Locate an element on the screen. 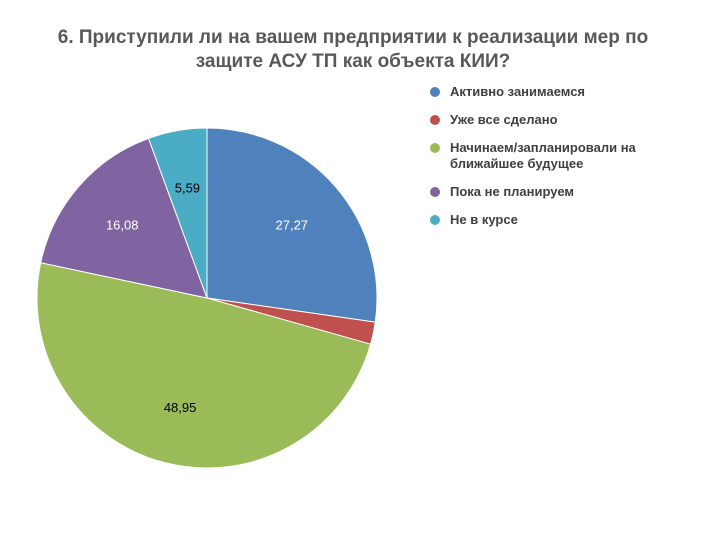  legend-item-1: Уже все сделано is located at coordinates (560, 120).